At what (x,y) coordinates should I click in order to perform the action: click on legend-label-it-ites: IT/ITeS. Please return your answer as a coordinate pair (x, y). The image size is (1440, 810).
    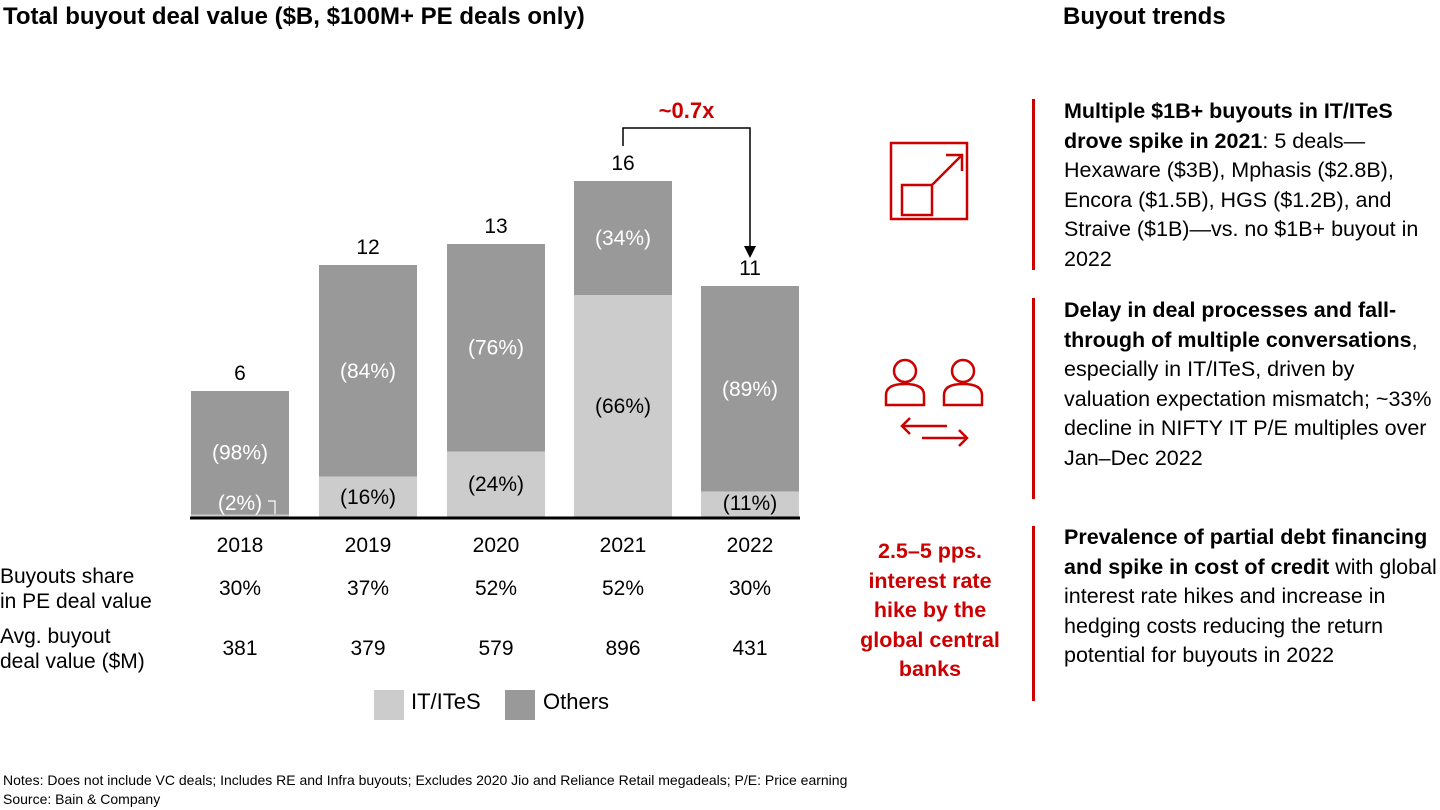
    Looking at the image, I should click on (446, 701).